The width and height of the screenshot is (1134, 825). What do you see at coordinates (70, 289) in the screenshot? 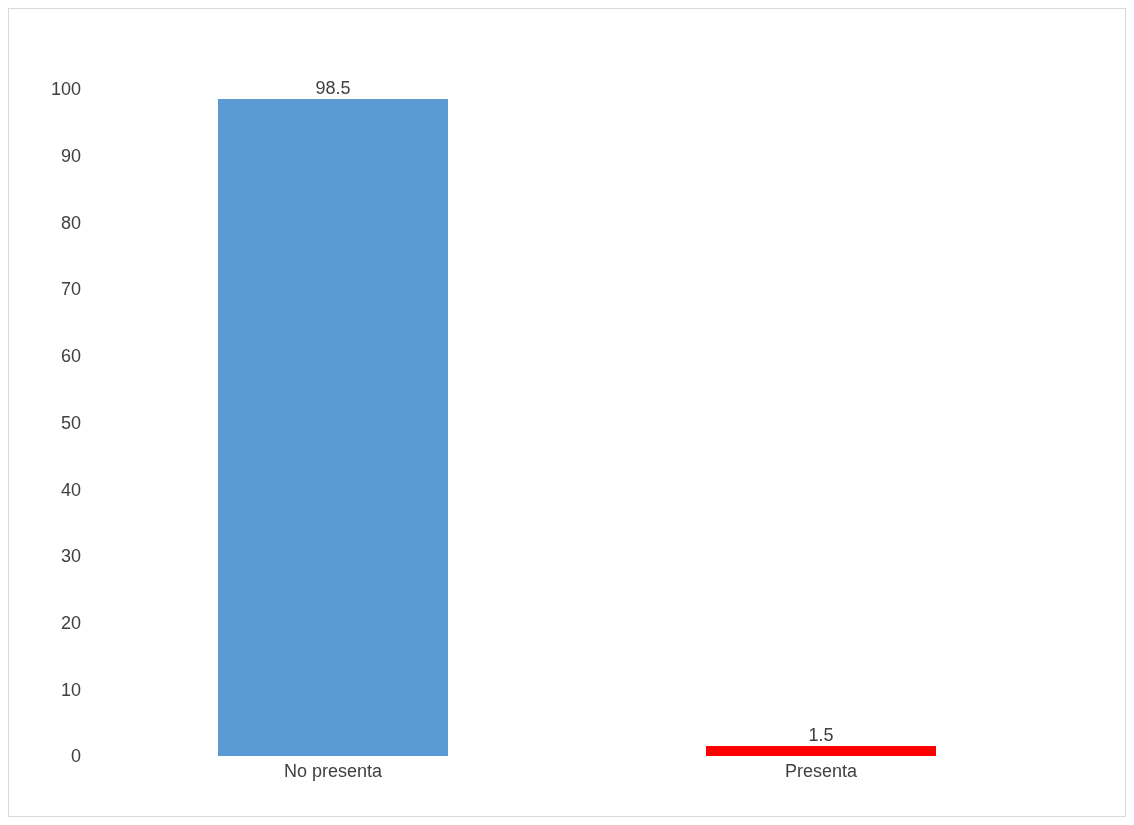
I see `y-tick-label: 70` at bounding box center [70, 289].